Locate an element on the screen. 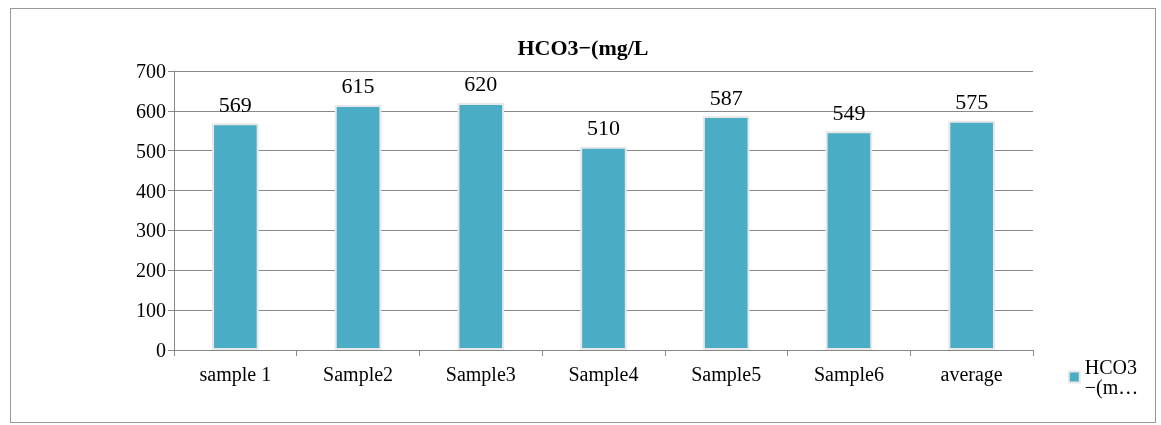 The height and width of the screenshot is (425, 1161). x-tick-label: Sample4 is located at coordinates (603, 374).